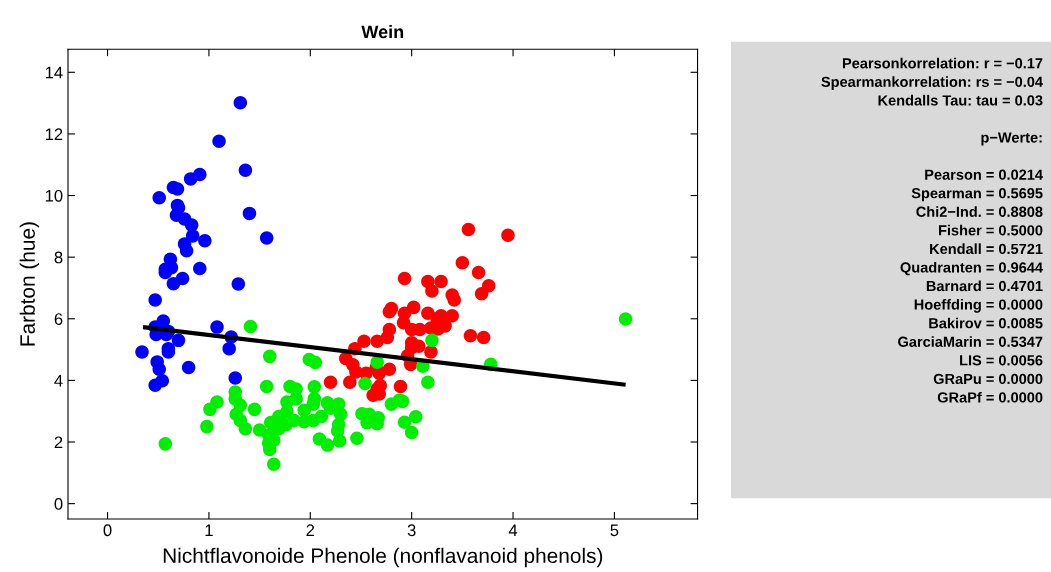 This screenshot has width=1051, height=572. What do you see at coordinates (932, 81) in the screenshot?
I see `text: Pearsonkorrelation: r = −0.17 Spearmankorrelation: rs = −0.04 Kendalls Tau: tau = 0.03` at bounding box center [932, 81].